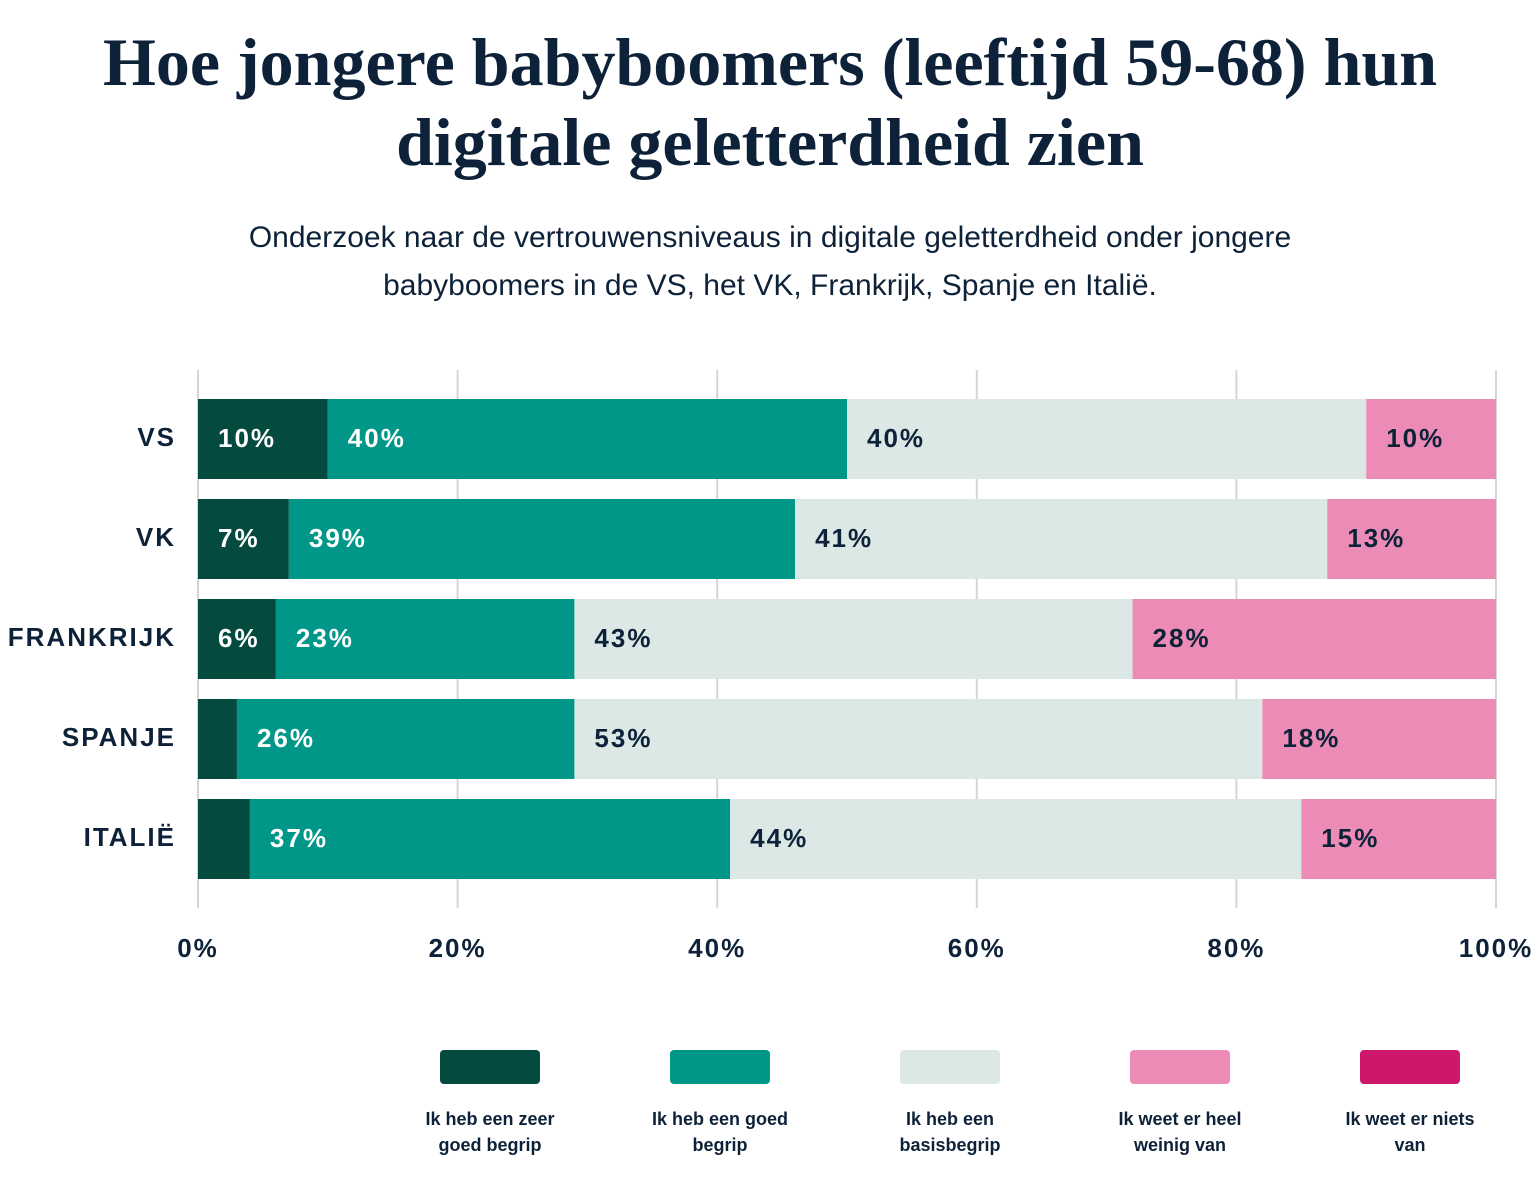 The image size is (1540, 1178). I want to click on value-label: 26%, so click(286, 738).